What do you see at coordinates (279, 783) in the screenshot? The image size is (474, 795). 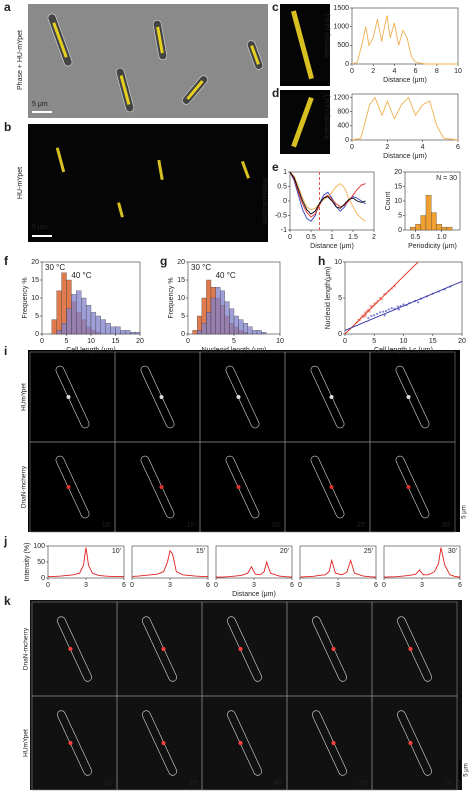 I see `time-label: 40′` at bounding box center [279, 783].